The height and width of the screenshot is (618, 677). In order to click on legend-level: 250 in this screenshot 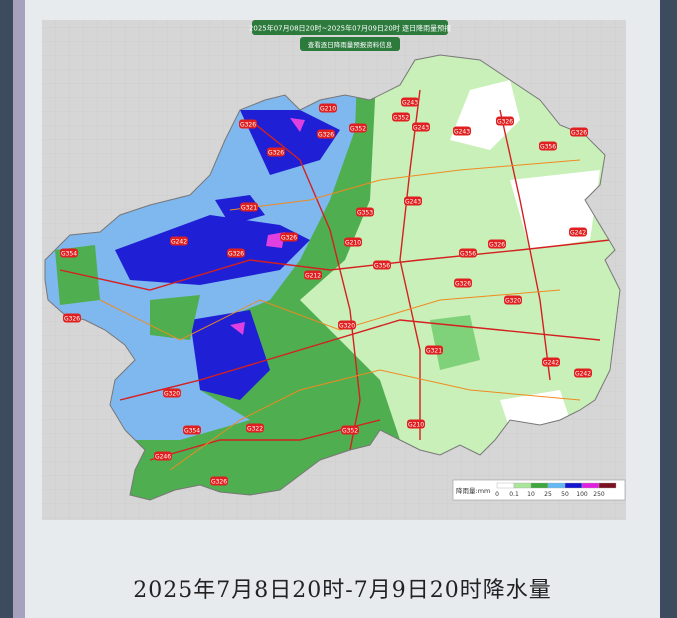, I will do `click(599, 494)`.